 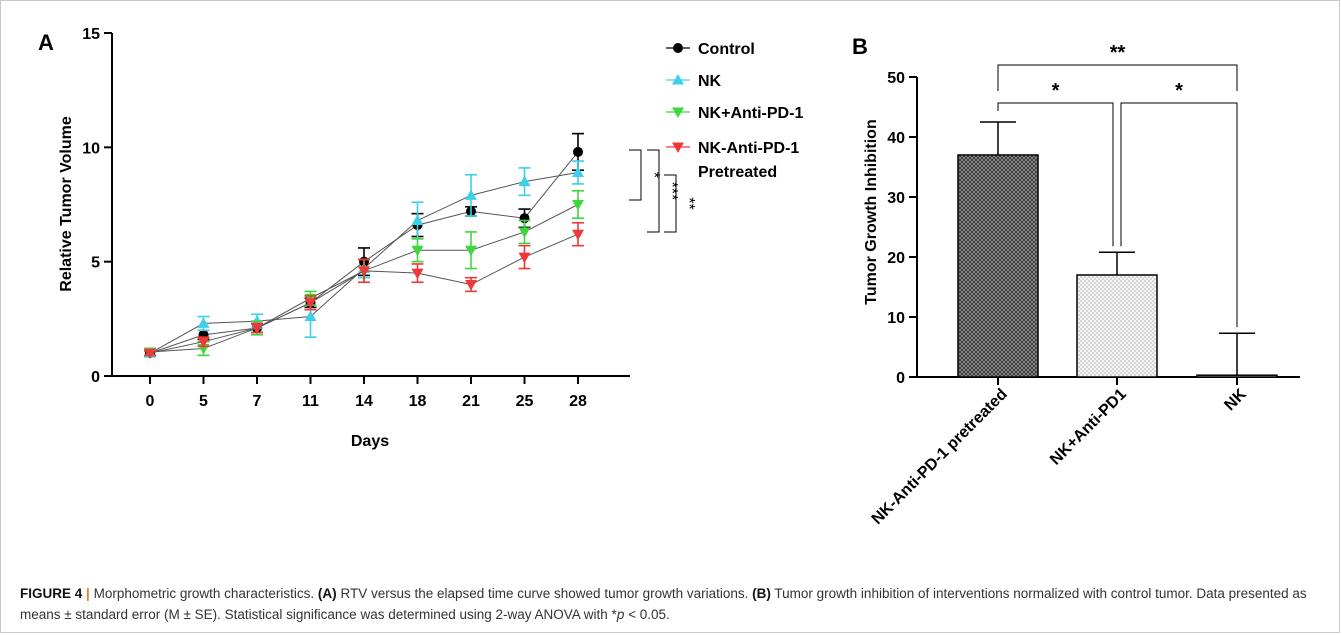 I want to click on panel-a-x-tick-label-8: 28, so click(x=578, y=401).